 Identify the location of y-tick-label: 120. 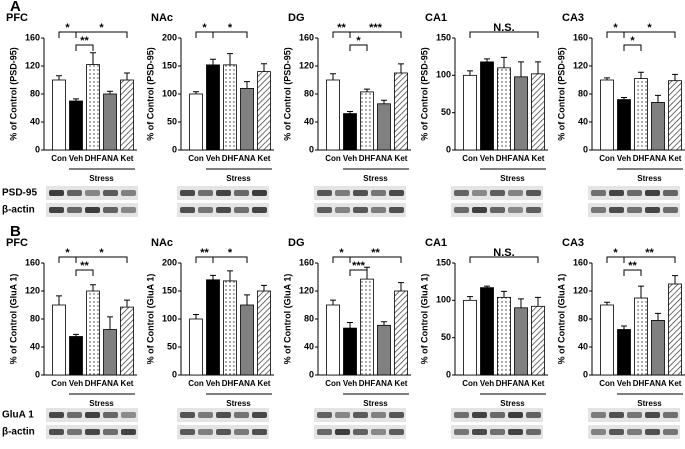
(306, 65).